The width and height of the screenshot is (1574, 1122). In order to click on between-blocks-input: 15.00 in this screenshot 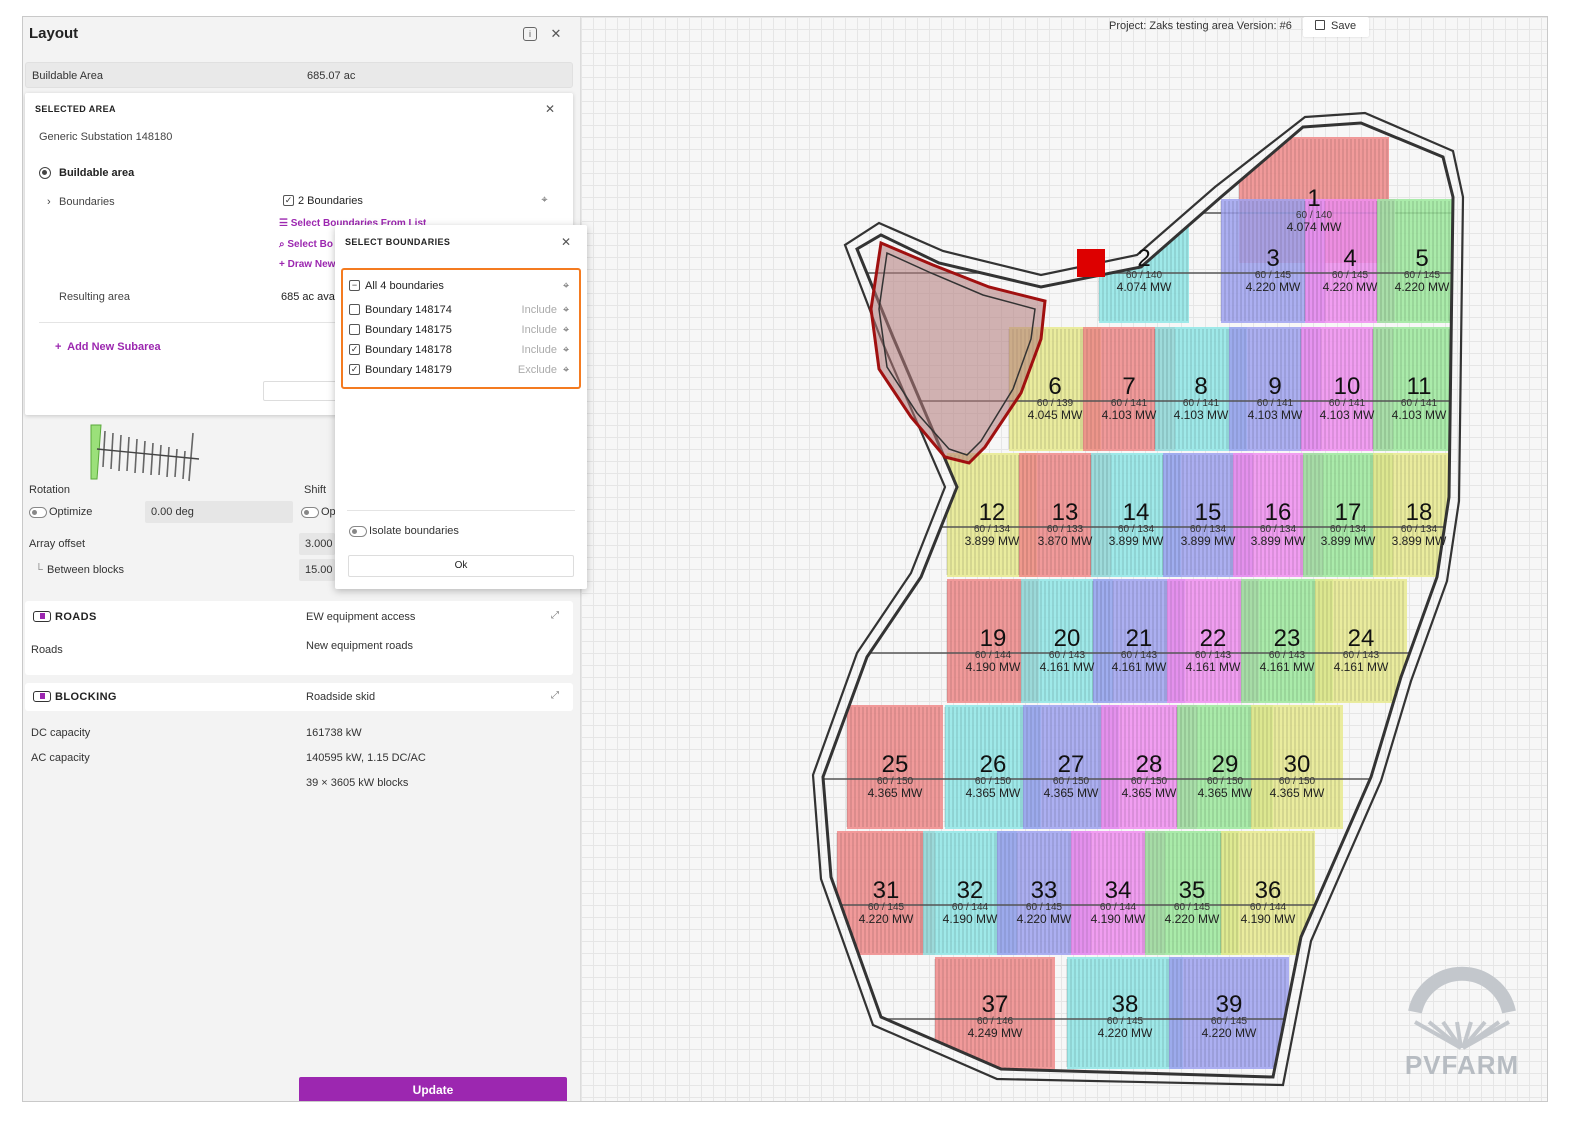, I will do `click(317, 570)`.